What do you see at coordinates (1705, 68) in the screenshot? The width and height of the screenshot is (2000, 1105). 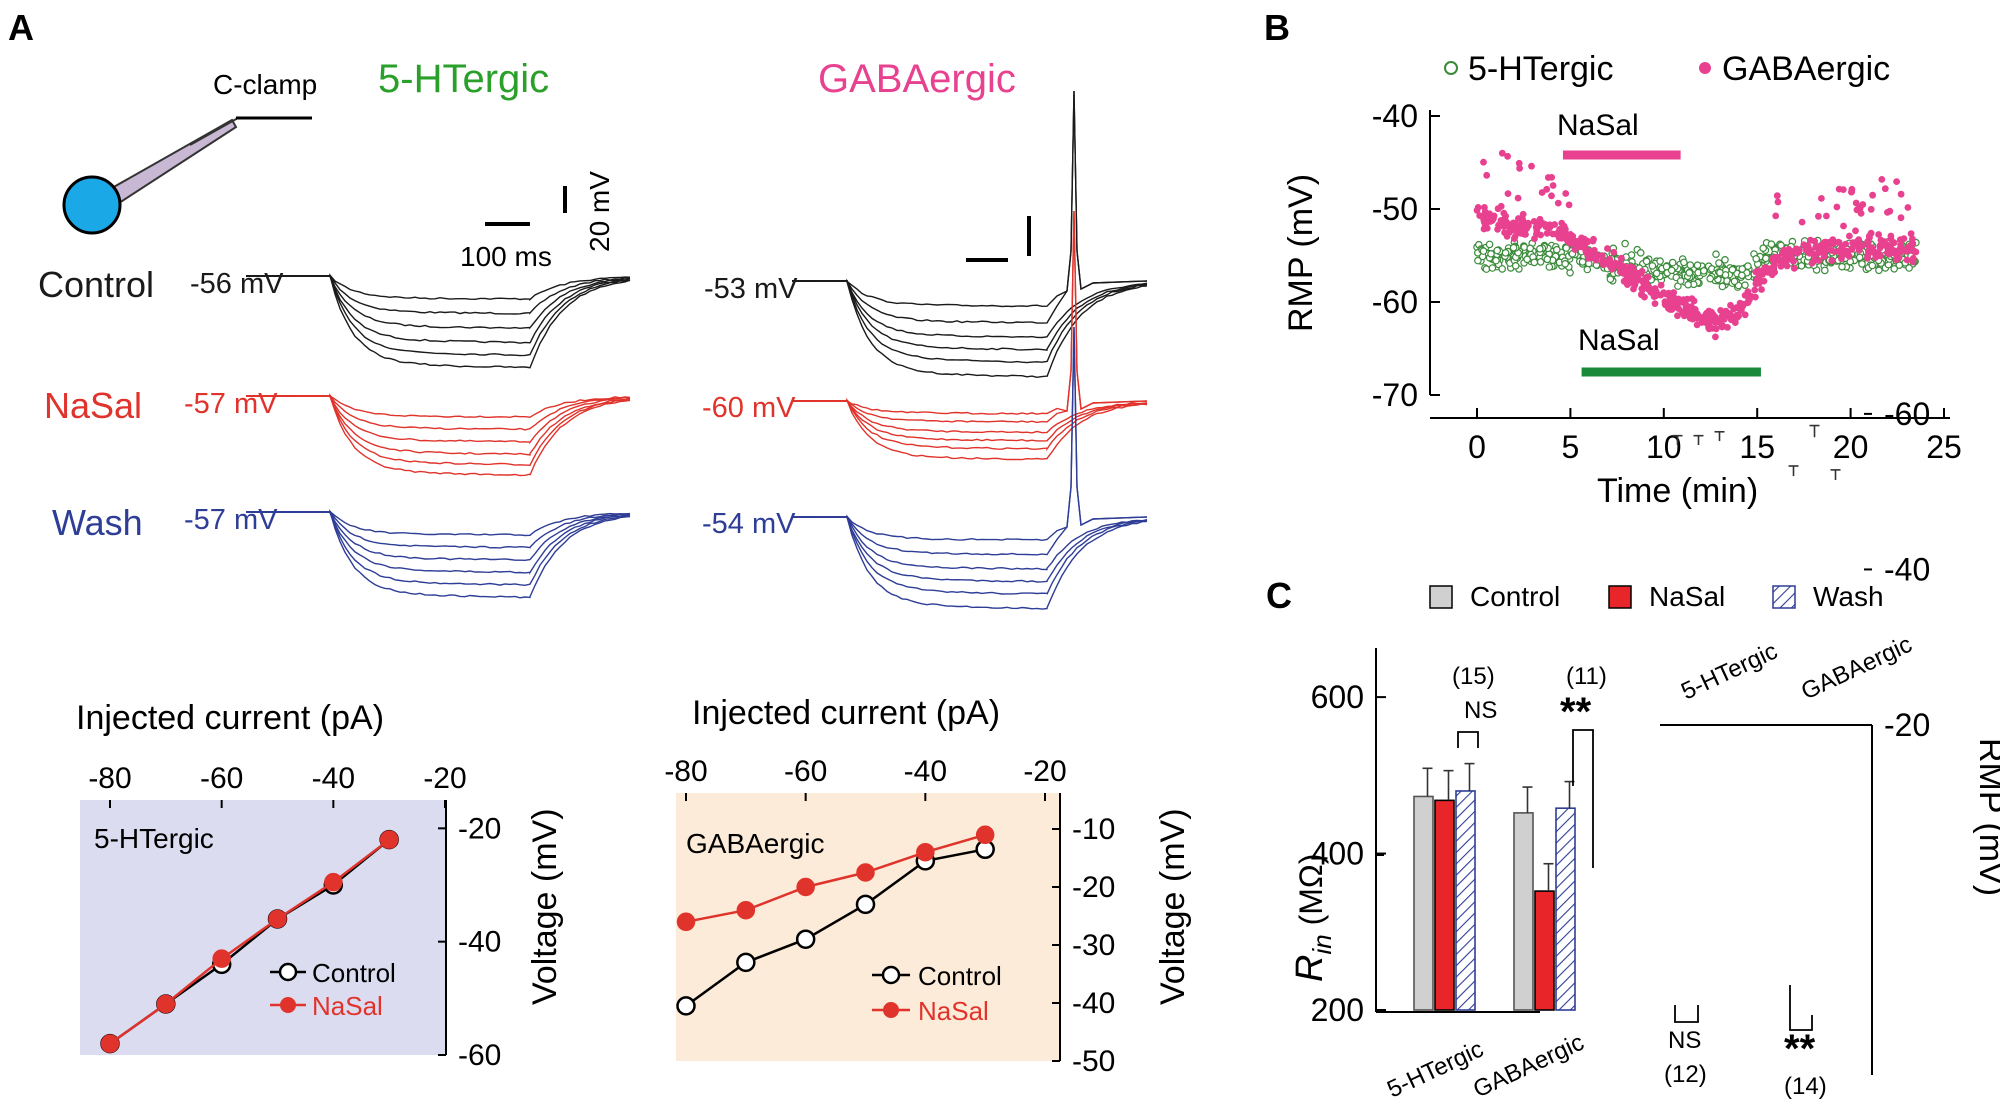 I see `legend-gaba-marker` at bounding box center [1705, 68].